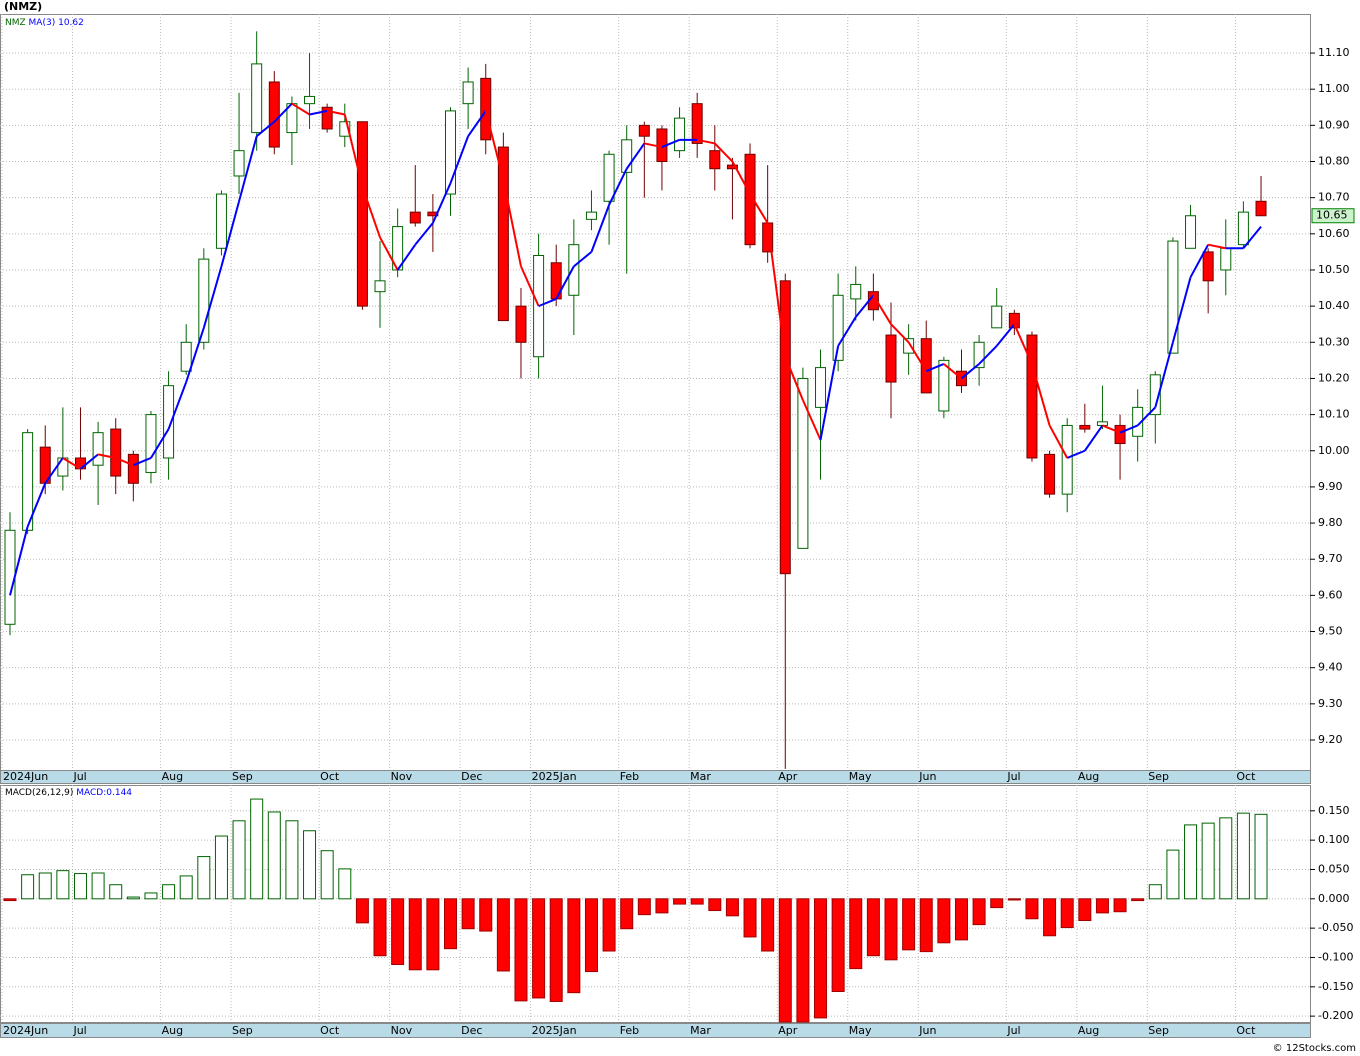 This screenshot has height=1056, width=1360. Describe the element at coordinates (172, 776) in the screenshot. I see `x-tick-label: Aug` at that location.